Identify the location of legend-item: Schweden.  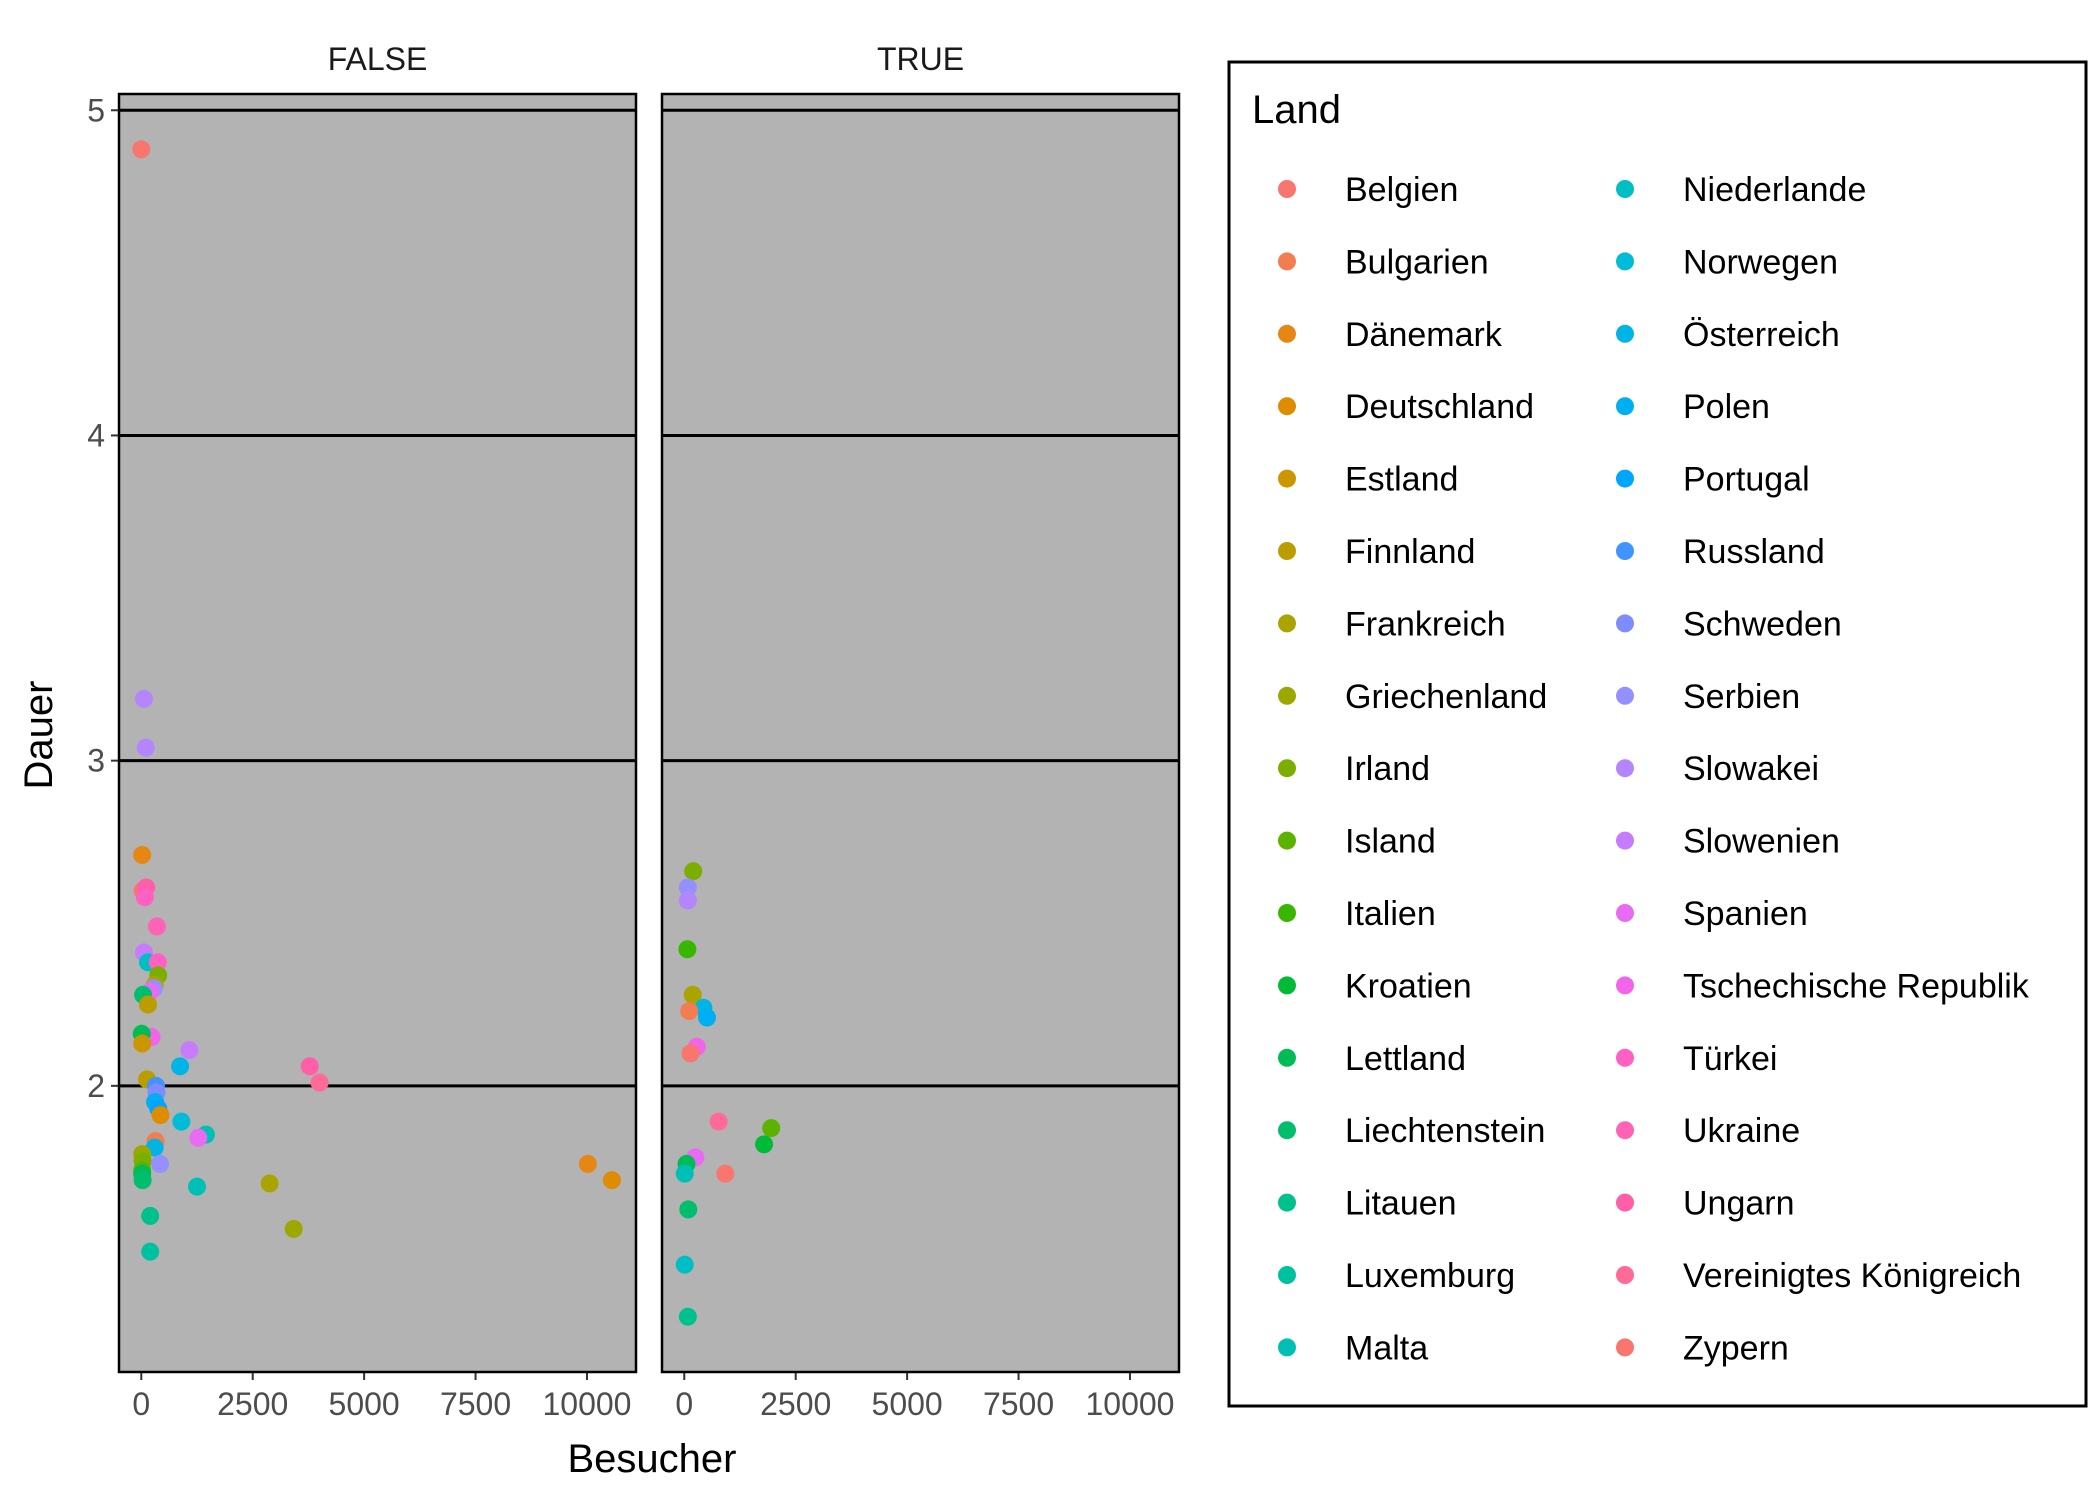
(1729, 624).